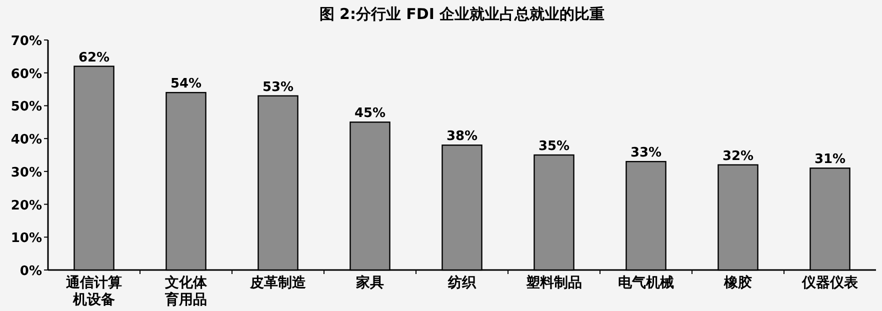 The image size is (882, 311). I want to click on x-tick-label: 文化体育用品, so click(186, 291).